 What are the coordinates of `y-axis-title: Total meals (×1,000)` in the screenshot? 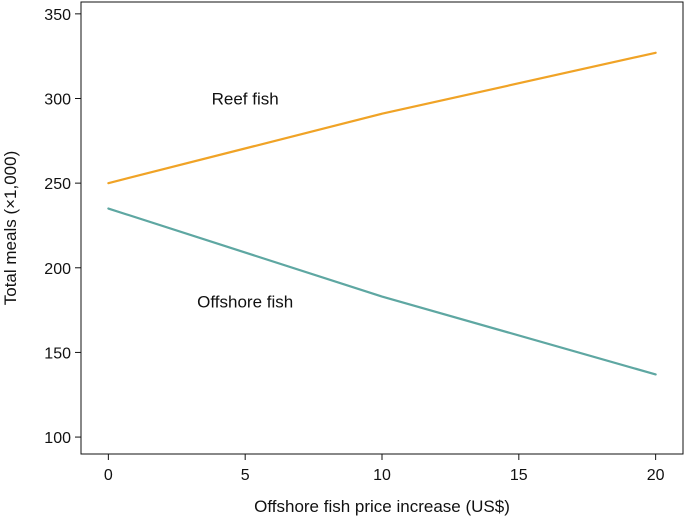 It's located at (10, 228).